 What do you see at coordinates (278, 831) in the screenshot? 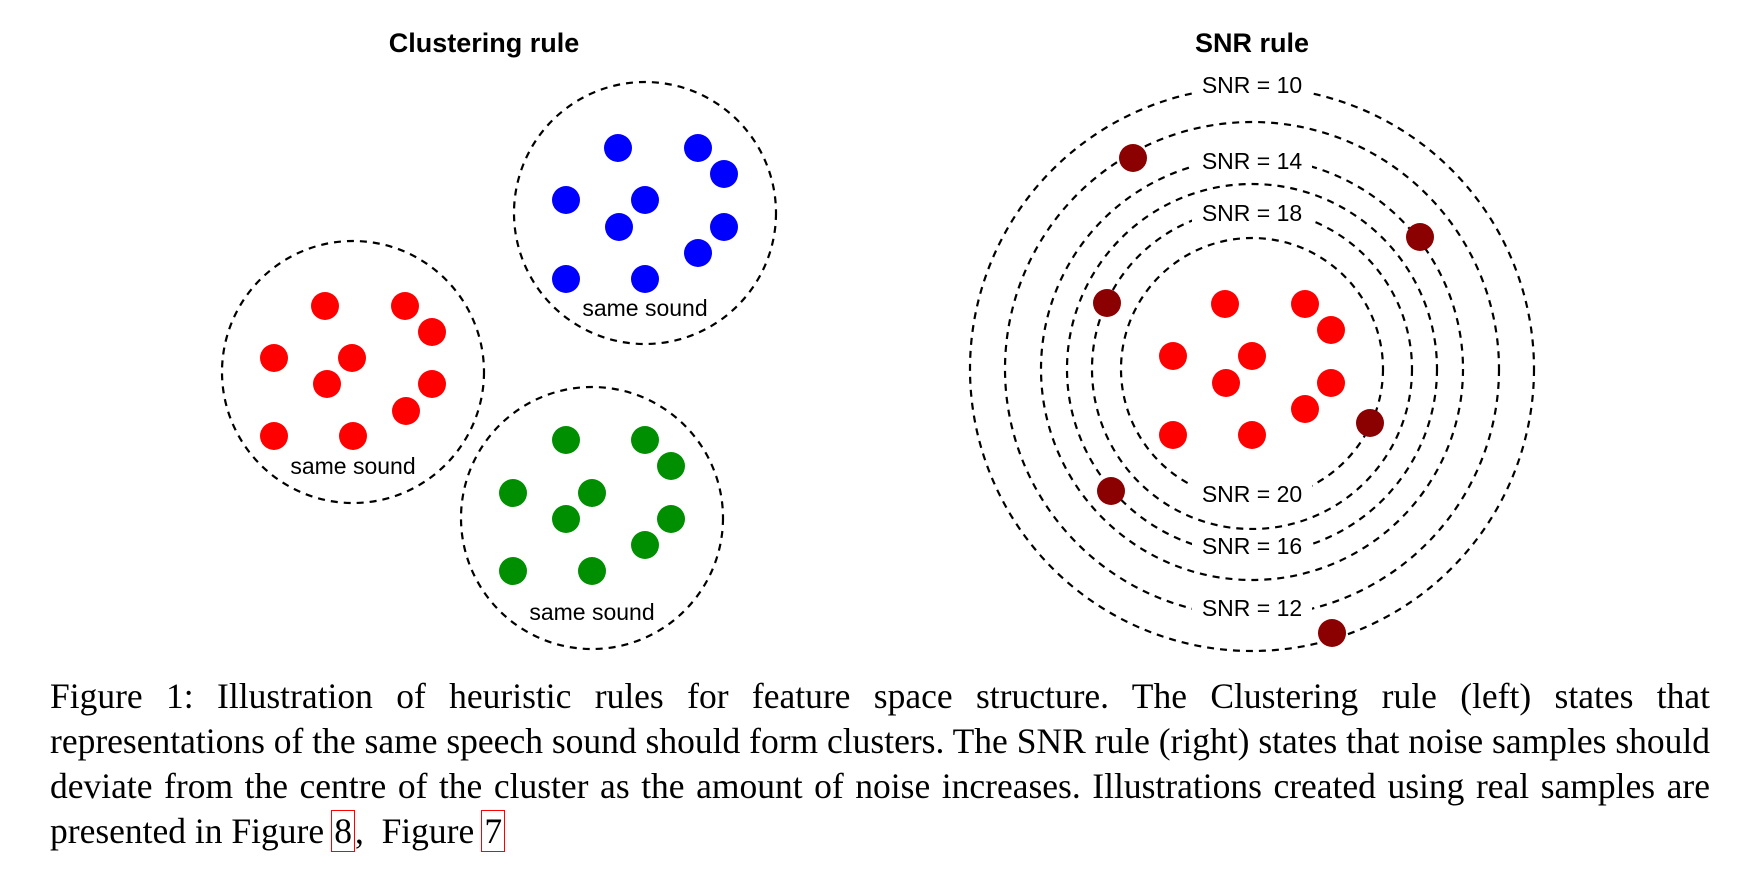
I see `figure-word-1: Figure` at bounding box center [278, 831].